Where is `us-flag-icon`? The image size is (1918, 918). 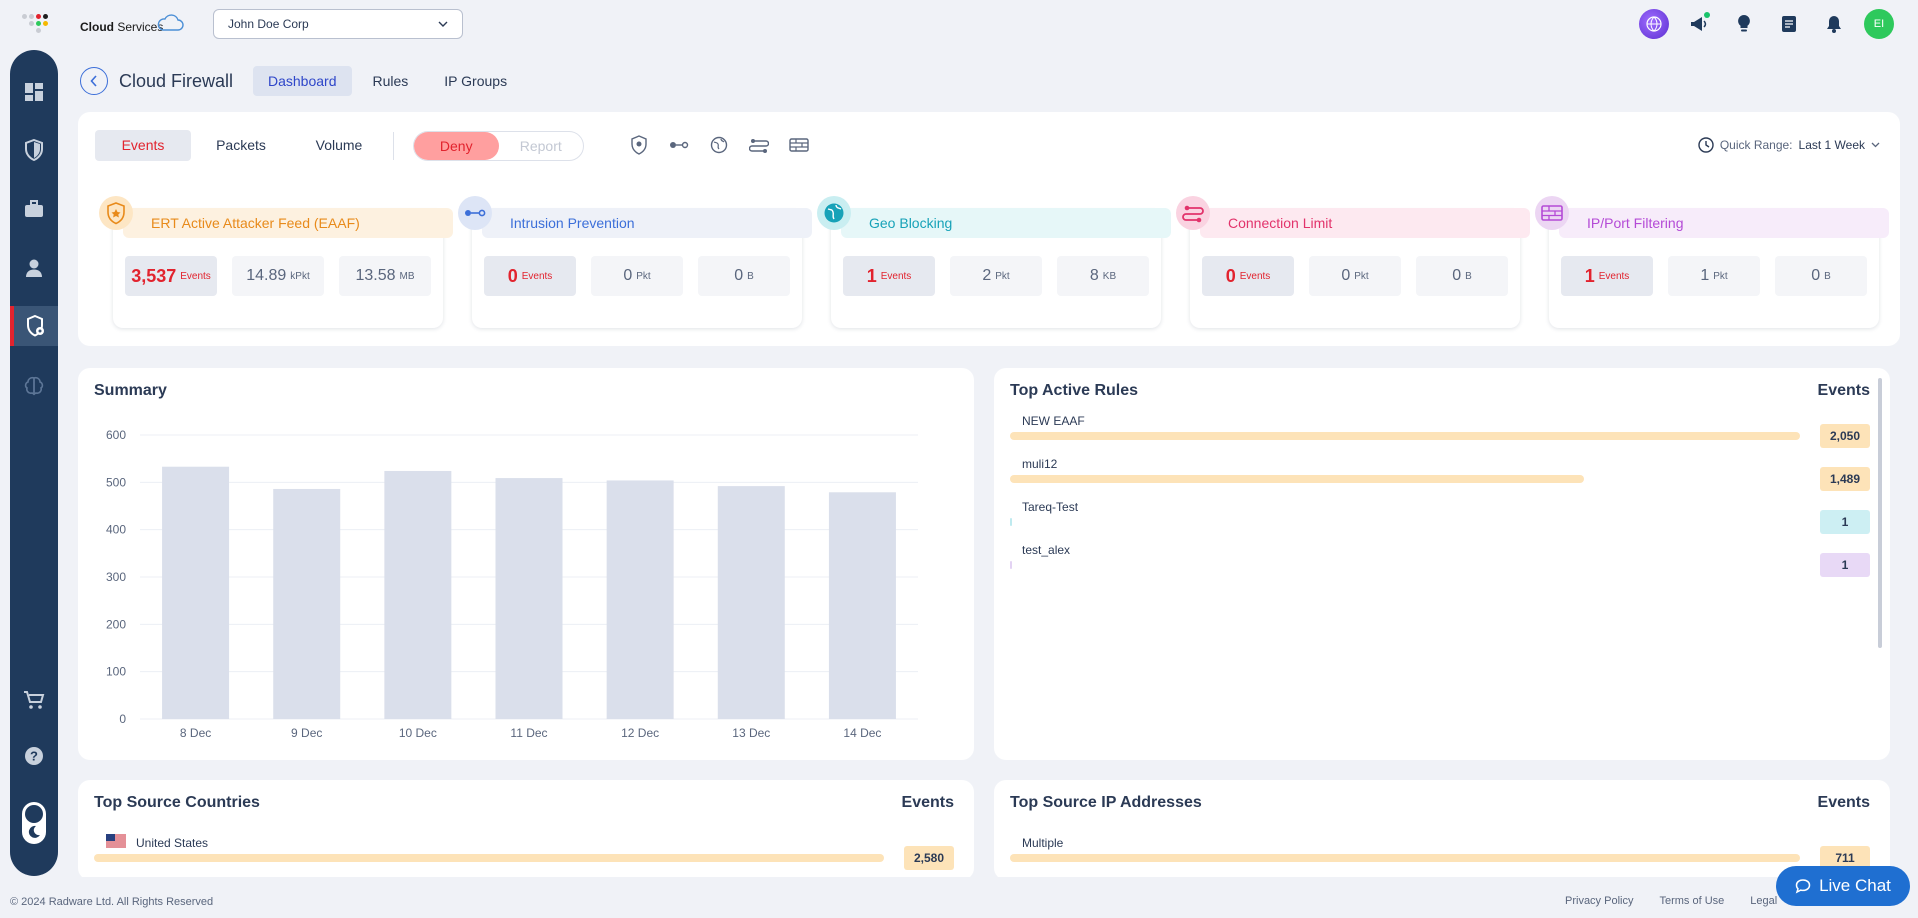
us-flag-icon is located at coordinates (116, 841).